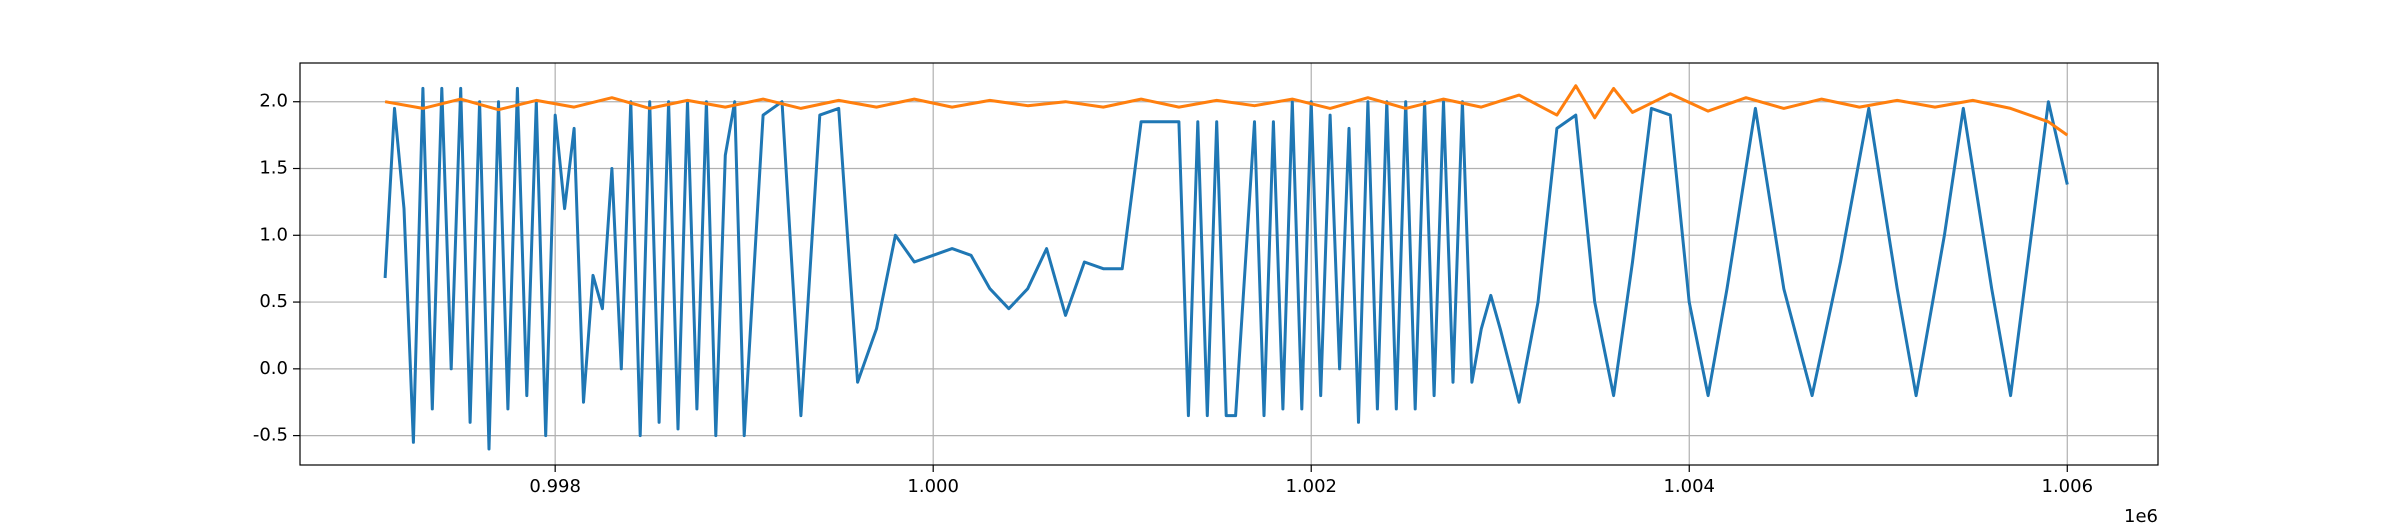 The image size is (2400, 525). Describe the element at coordinates (1689, 486) in the screenshot. I see `x-tick-label: 1.004` at that location.